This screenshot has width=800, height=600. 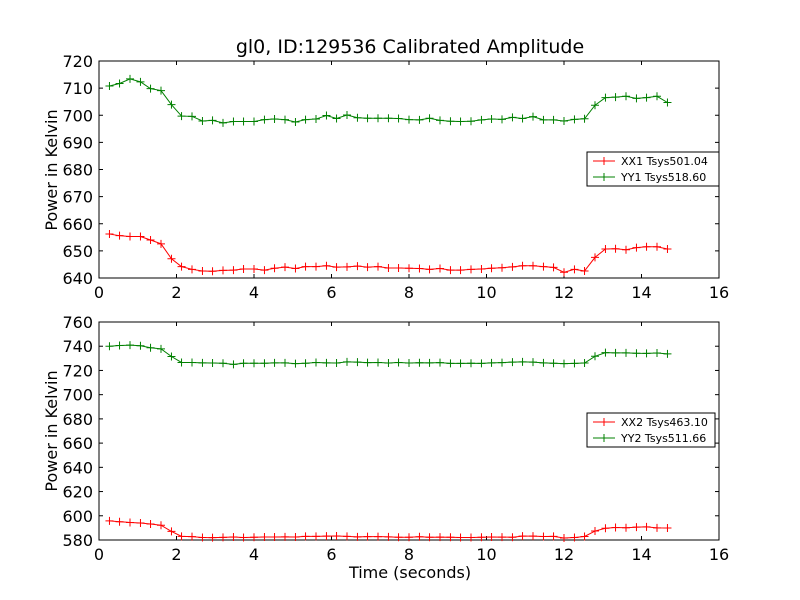 What do you see at coordinates (409, 572) in the screenshot?
I see `x-axis-label: Time (seconds)` at bounding box center [409, 572].